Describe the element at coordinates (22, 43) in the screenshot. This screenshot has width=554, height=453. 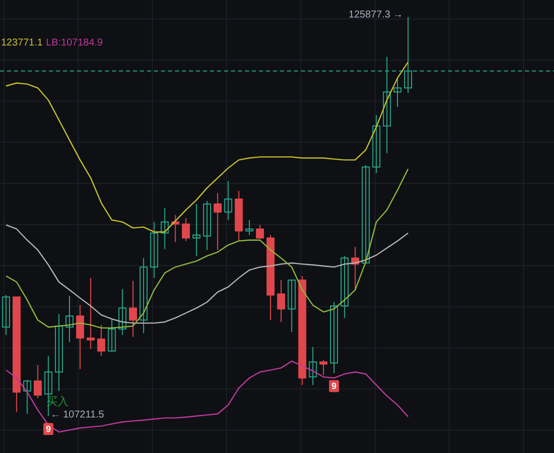
I see `annotation: 123771.1` at that location.